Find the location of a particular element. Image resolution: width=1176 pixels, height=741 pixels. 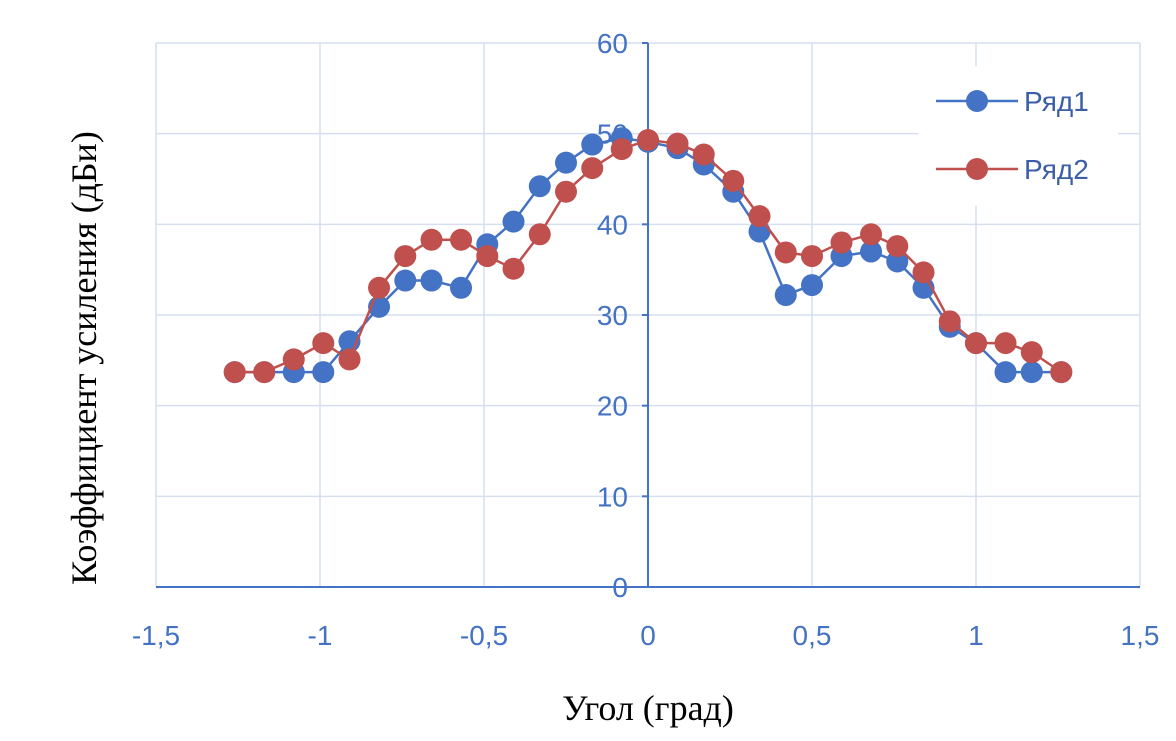

y-tick-label: 10 is located at coordinates (612, 496).